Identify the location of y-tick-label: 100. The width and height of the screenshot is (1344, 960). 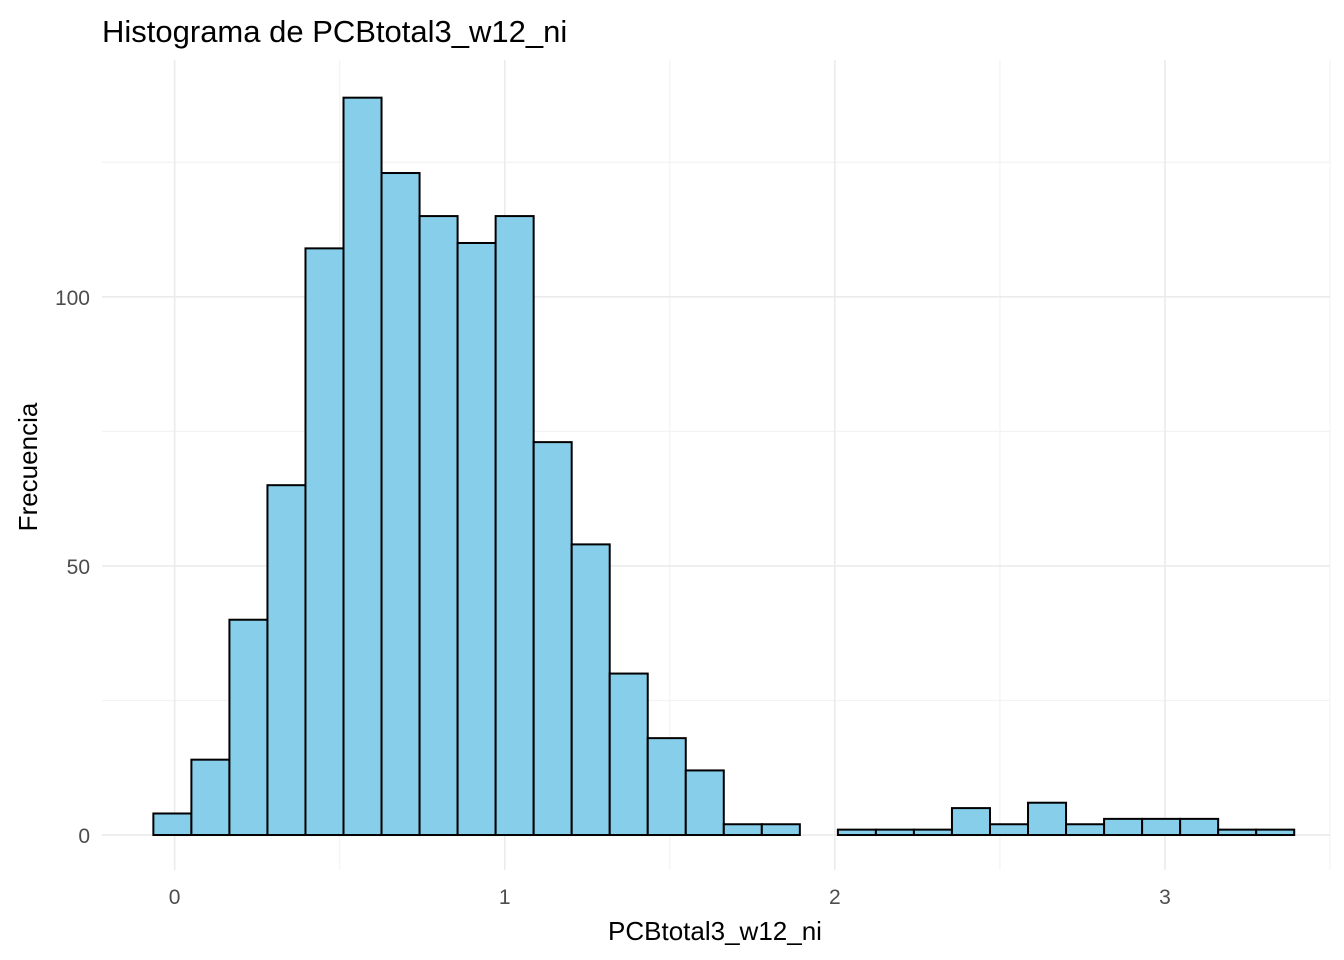
(72, 298).